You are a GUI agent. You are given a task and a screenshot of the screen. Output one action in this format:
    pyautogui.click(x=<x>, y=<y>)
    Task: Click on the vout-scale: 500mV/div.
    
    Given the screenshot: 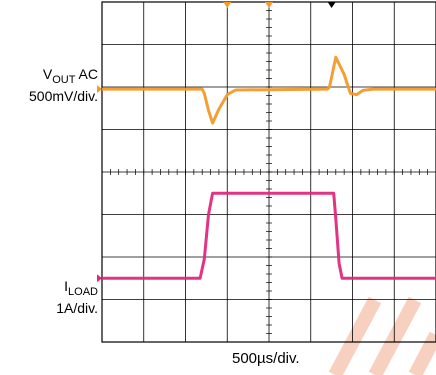 What is the action you would take?
    pyautogui.click(x=63, y=95)
    